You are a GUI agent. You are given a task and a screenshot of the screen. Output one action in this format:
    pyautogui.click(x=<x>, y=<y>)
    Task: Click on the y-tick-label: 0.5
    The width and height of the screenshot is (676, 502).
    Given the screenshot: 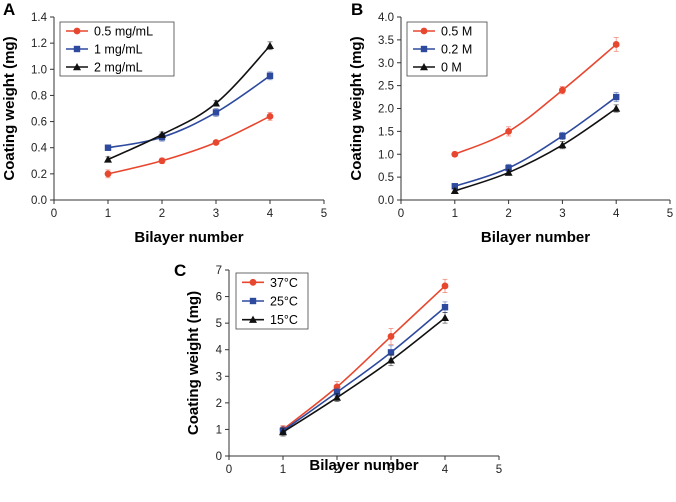 What is the action you would take?
    pyautogui.click(x=386, y=178)
    